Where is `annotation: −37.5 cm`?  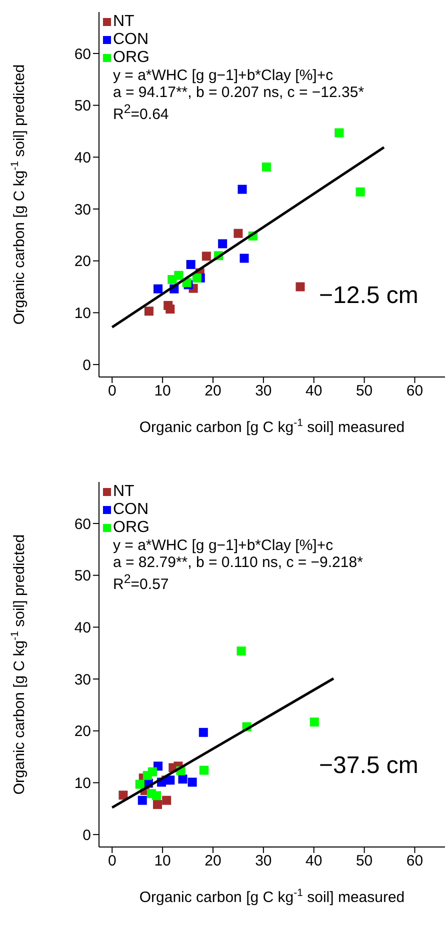 annotation: −37.5 cm is located at coordinates (368, 766).